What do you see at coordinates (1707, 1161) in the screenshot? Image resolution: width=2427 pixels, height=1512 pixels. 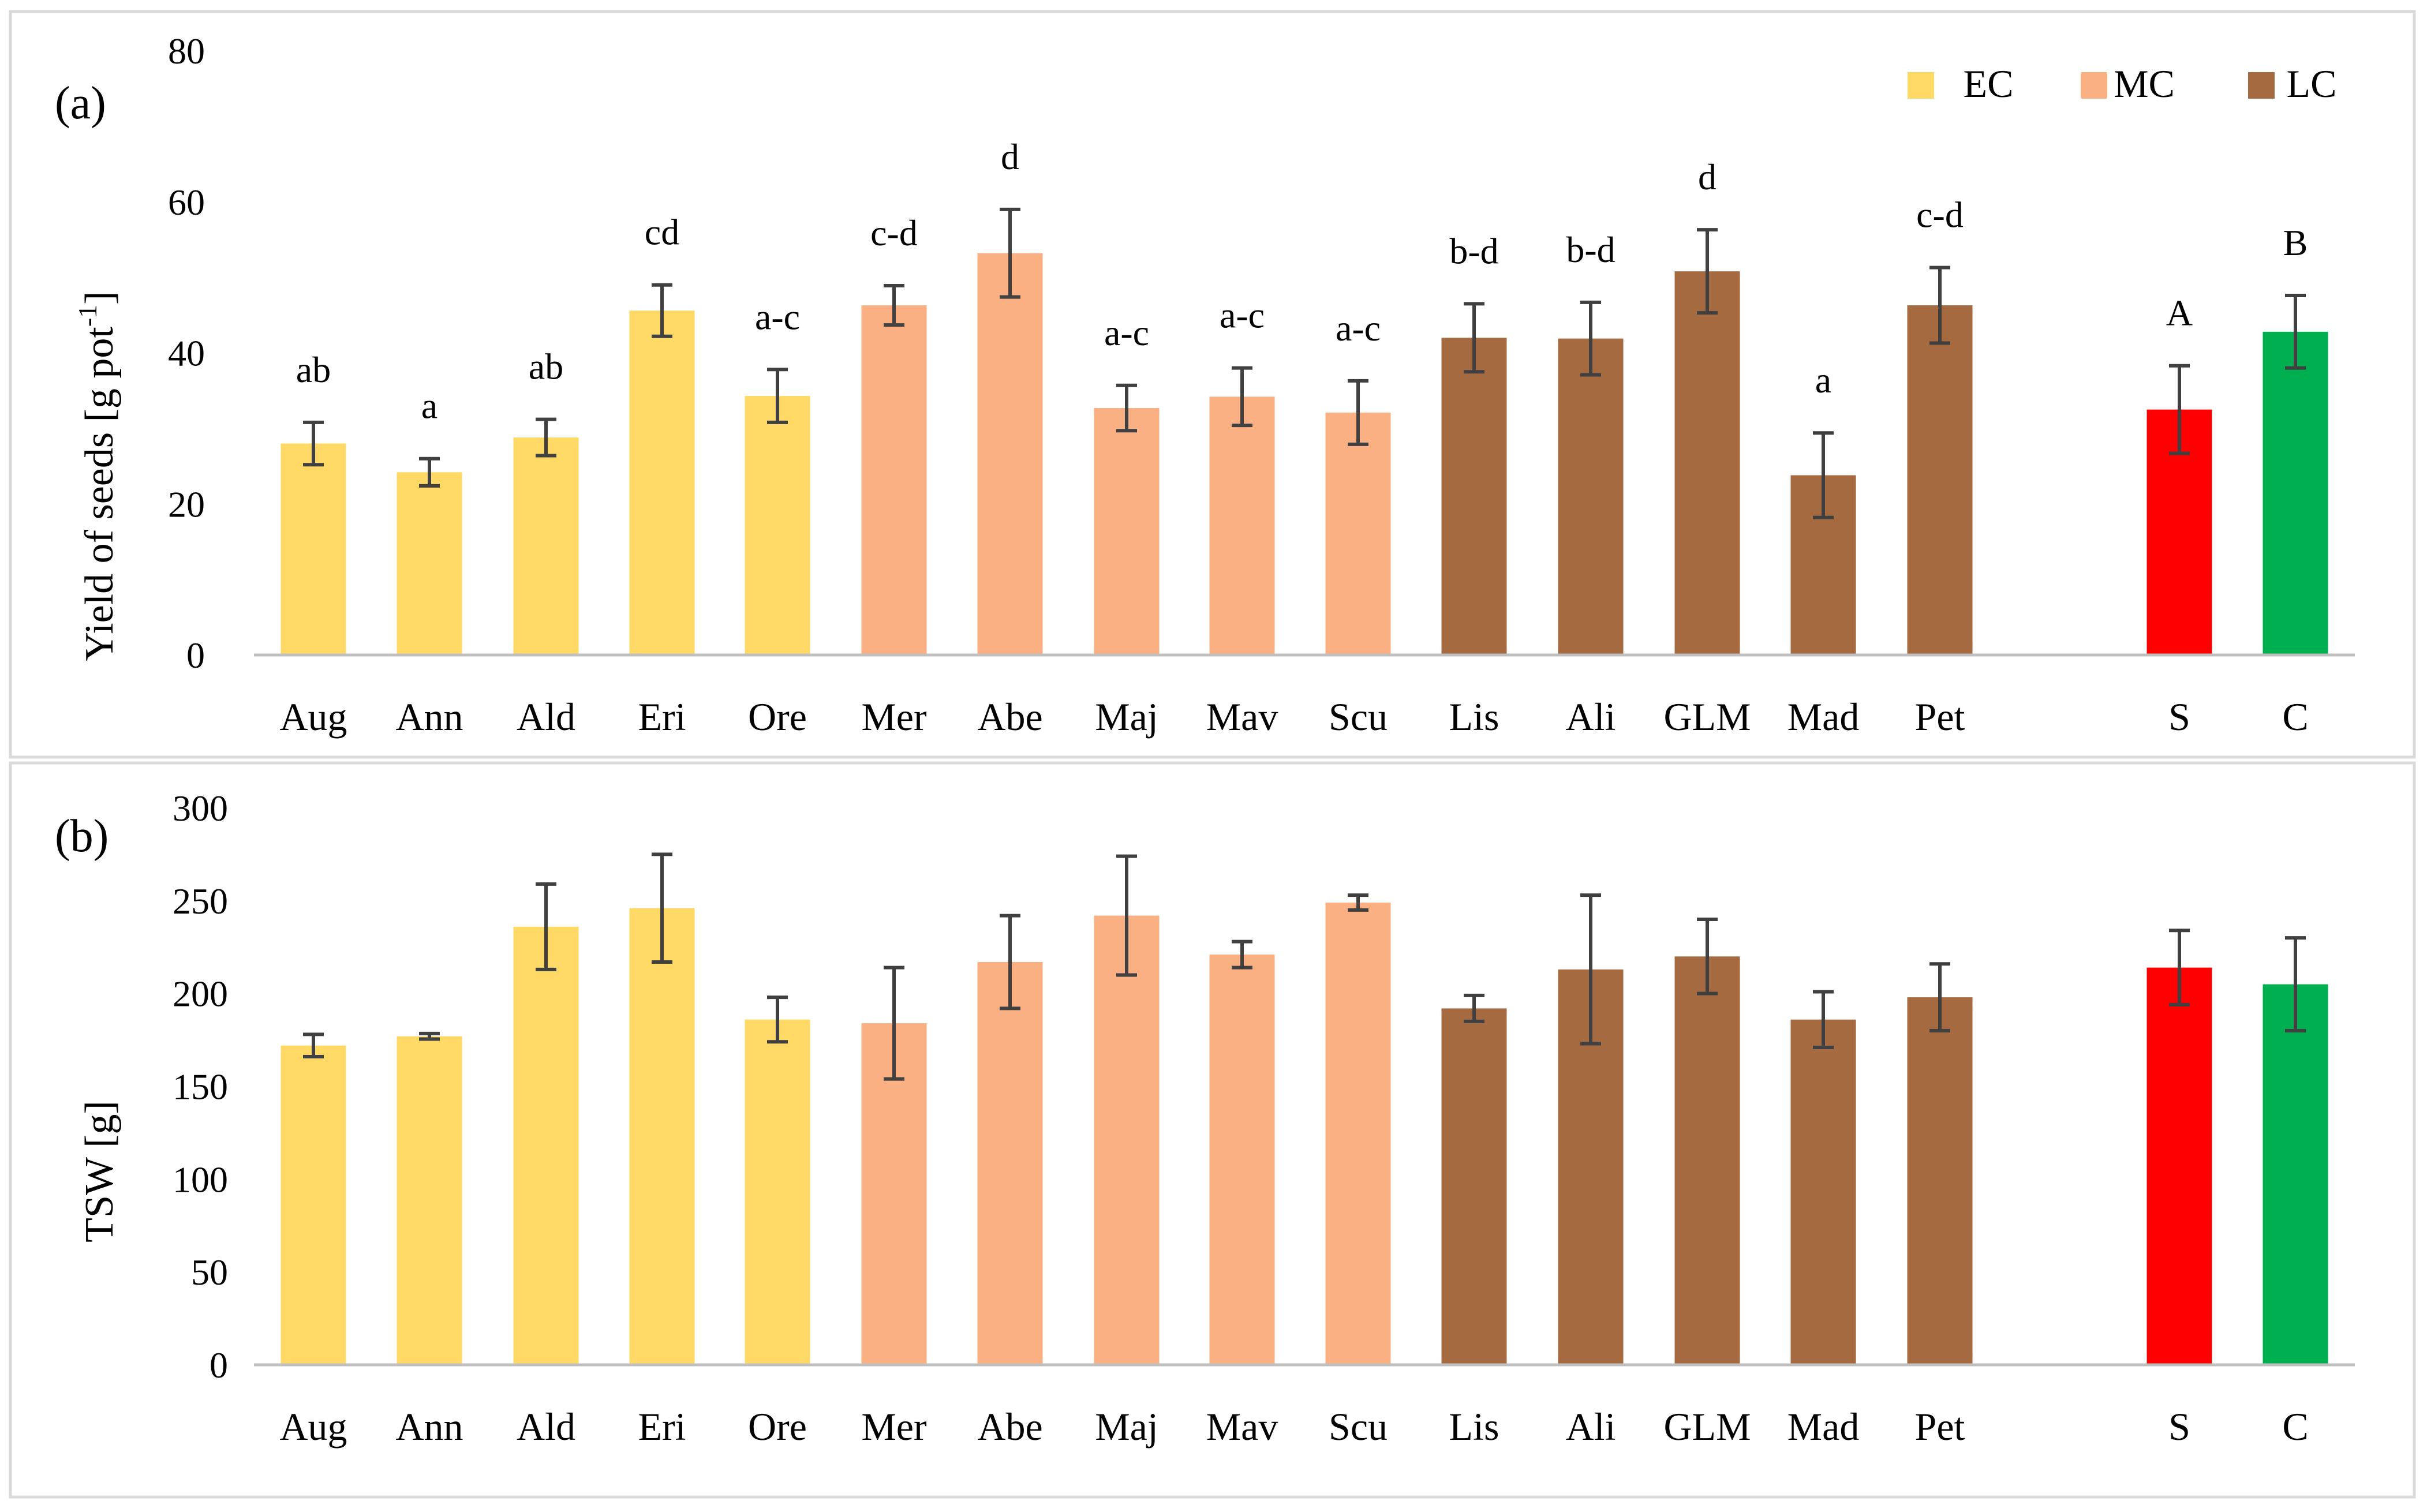 I see `panel-b-bar-glm` at bounding box center [1707, 1161].